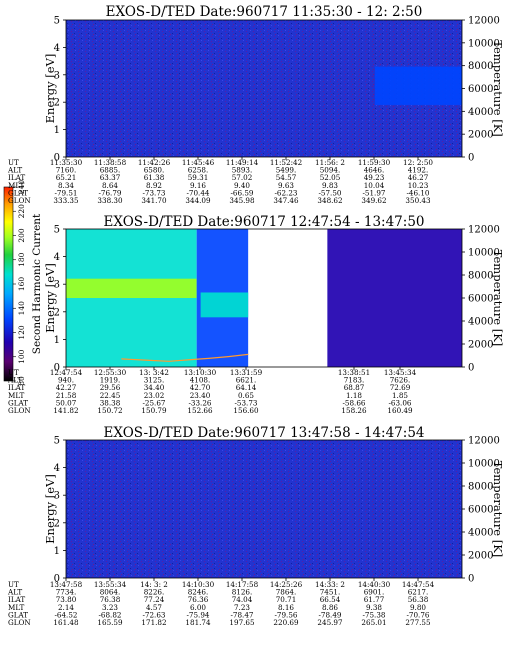 The image size is (505, 649). I want to click on ephemeris-value: -75.94, so click(197, 614).